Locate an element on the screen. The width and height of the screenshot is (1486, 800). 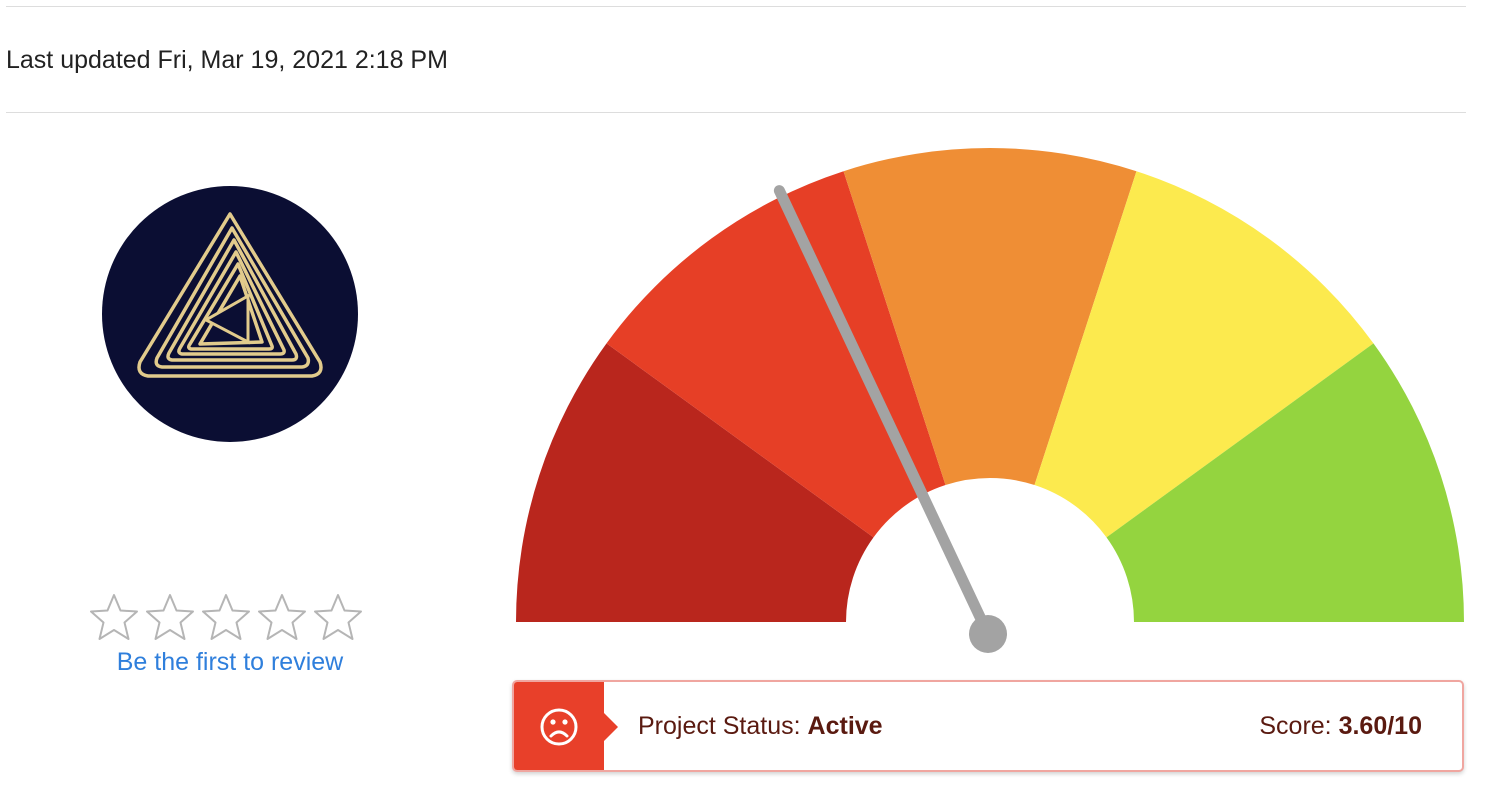
score-value: 3.60/10 is located at coordinates (1380, 726).